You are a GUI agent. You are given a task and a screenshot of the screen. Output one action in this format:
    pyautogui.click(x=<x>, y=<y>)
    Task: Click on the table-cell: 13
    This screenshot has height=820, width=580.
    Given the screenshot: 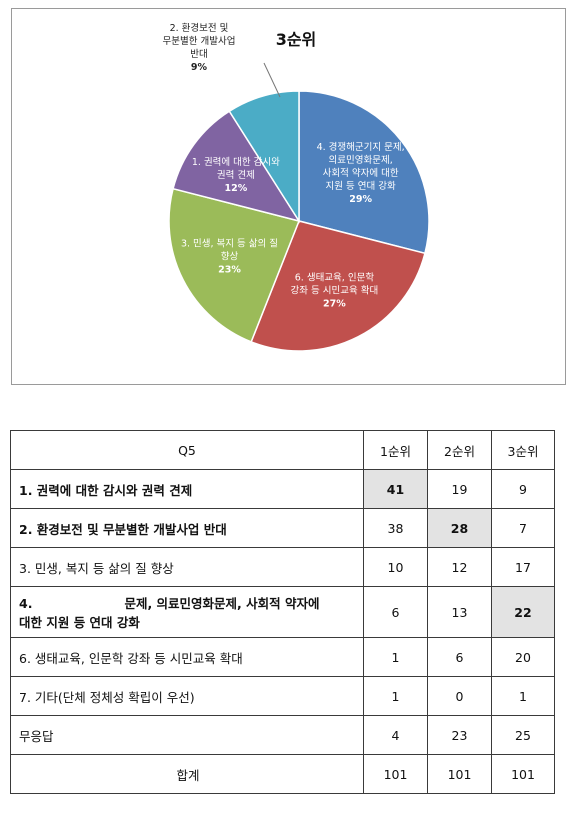 What is the action you would take?
    pyautogui.click(x=459, y=612)
    